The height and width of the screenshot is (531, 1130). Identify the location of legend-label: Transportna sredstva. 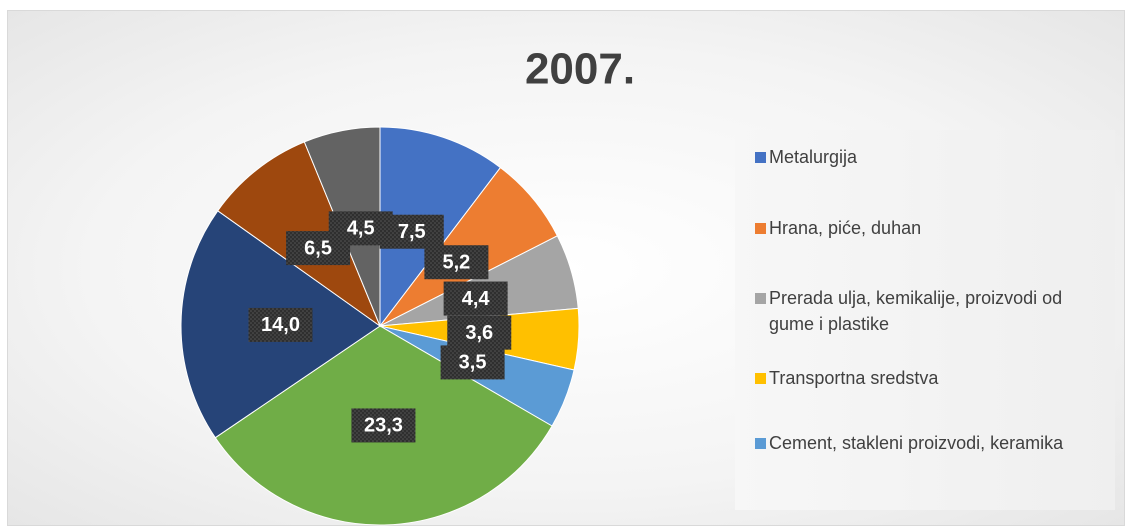
(854, 378).